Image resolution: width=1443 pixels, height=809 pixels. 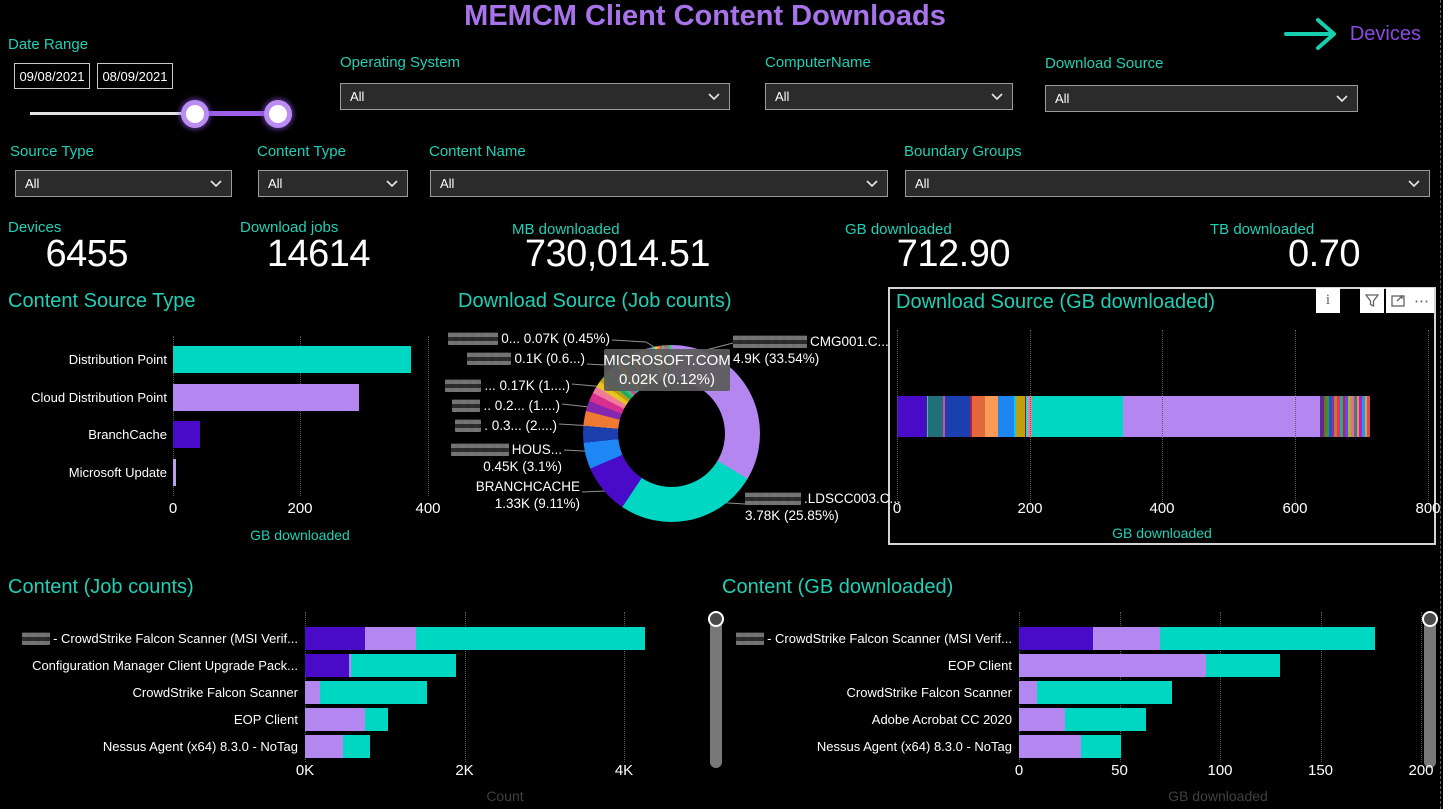 I want to click on info-icon: i, so click(x=1328, y=300).